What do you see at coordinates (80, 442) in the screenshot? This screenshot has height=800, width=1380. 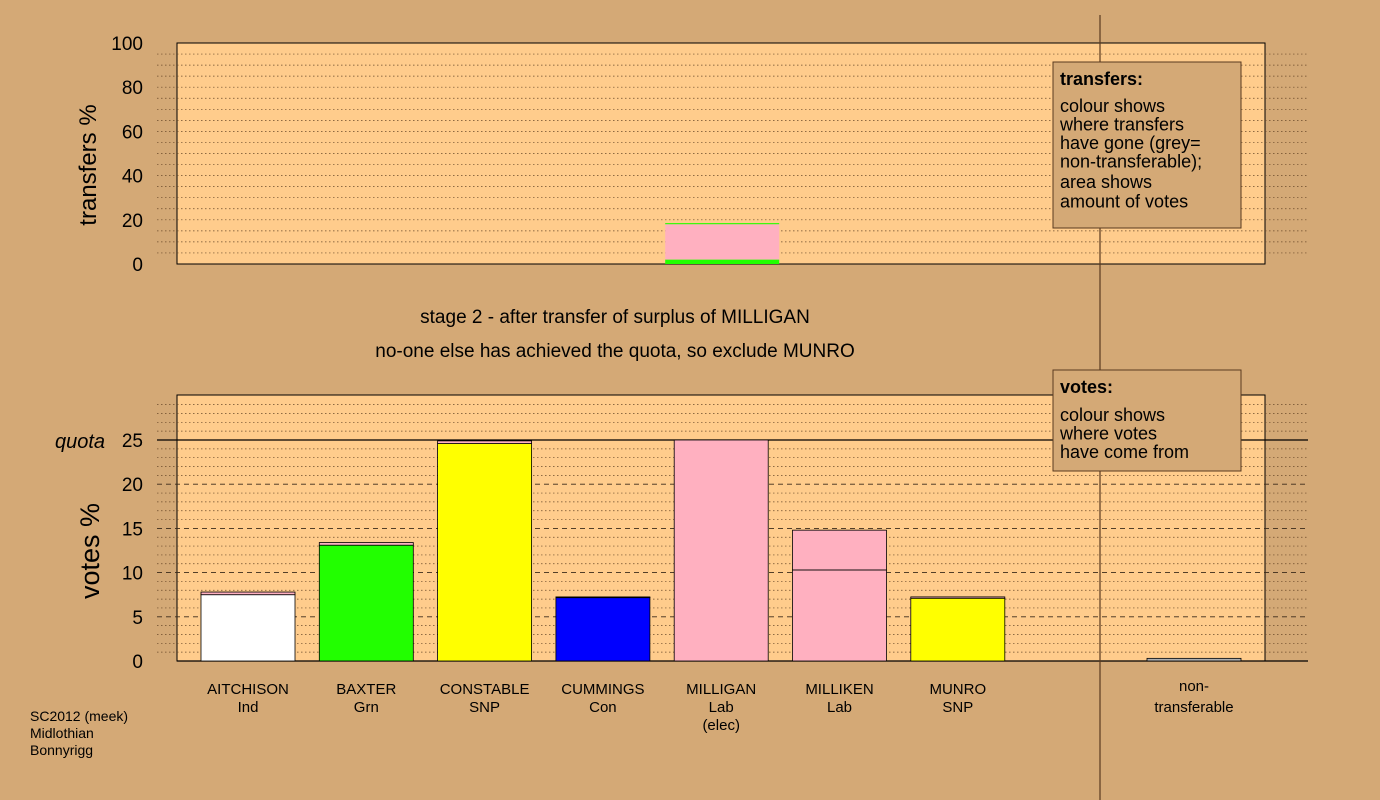 I see `quota-label: quota` at bounding box center [80, 442].